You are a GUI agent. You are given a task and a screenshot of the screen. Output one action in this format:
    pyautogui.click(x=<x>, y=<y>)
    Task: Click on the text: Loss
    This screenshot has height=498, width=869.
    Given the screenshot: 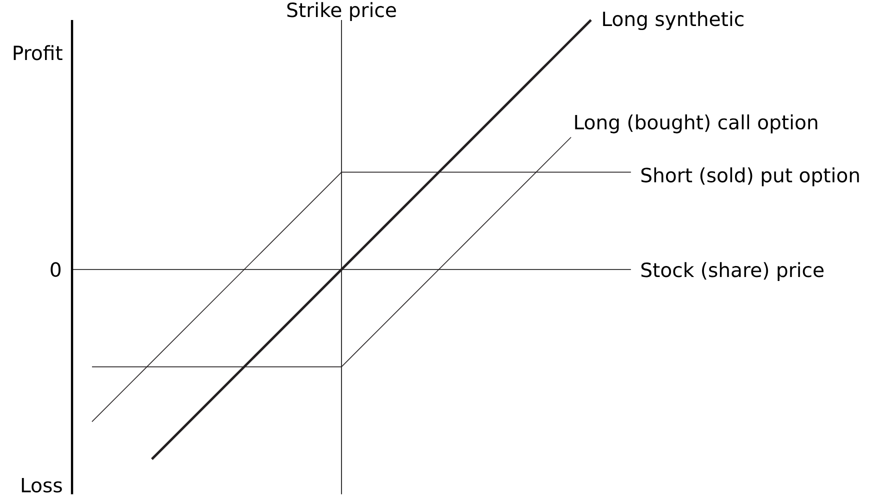 What is the action you would take?
    pyautogui.click(x=42, y=485)
    